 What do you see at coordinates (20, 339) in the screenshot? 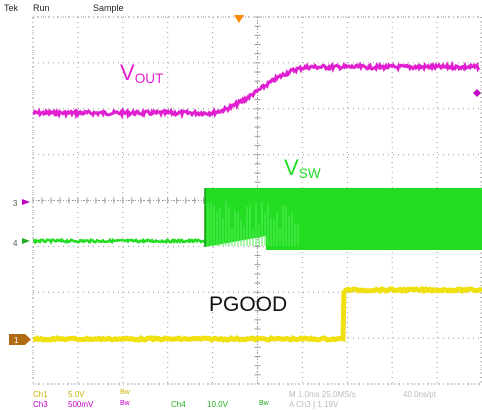
I see `channel-1-marker: 1` at bounding box center [20, 339].